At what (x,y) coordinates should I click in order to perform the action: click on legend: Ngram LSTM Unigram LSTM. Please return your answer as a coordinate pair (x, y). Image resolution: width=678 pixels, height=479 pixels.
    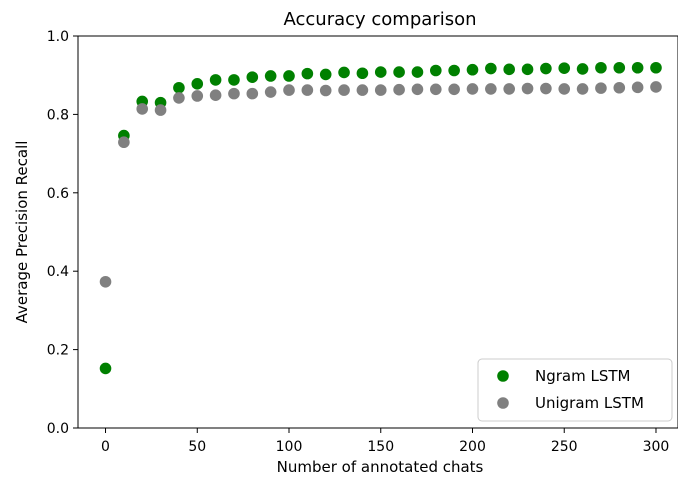
    Looking at the image, I should click on (575, 390).